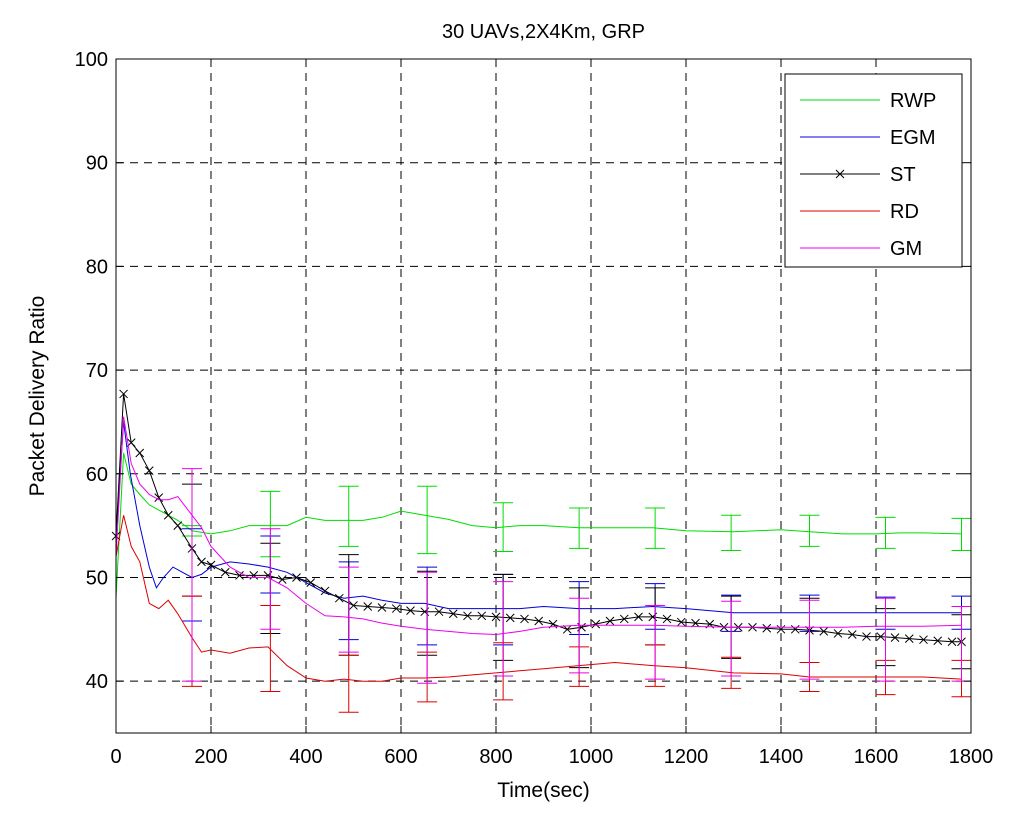 The width and height of the screenshot is (1024, 816). I want to click on chart-title: 30 UAVs,2X4Km, GRP, so click(543, 32).